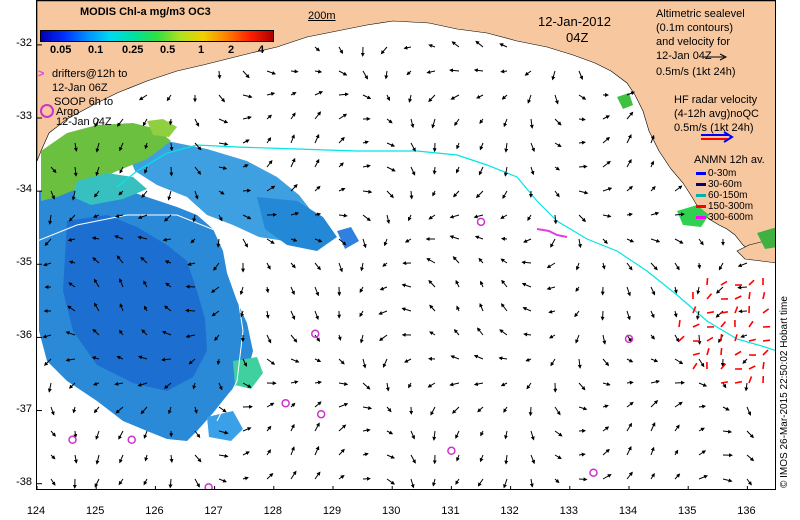 This screenshot has width=800, height=520. Describe the element at coordinates (628, 511) in the screenshot. I see `x-axis-tick-label: 134` at that location.